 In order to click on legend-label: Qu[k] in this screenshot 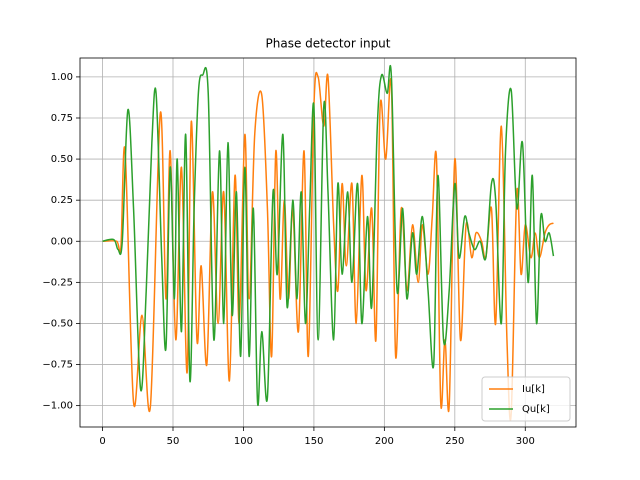, I will do `click(536, 409)`.